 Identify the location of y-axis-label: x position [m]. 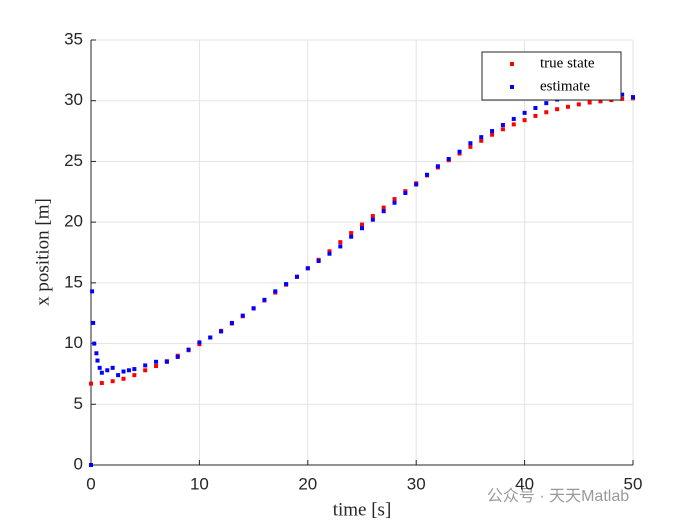
(42, 252).